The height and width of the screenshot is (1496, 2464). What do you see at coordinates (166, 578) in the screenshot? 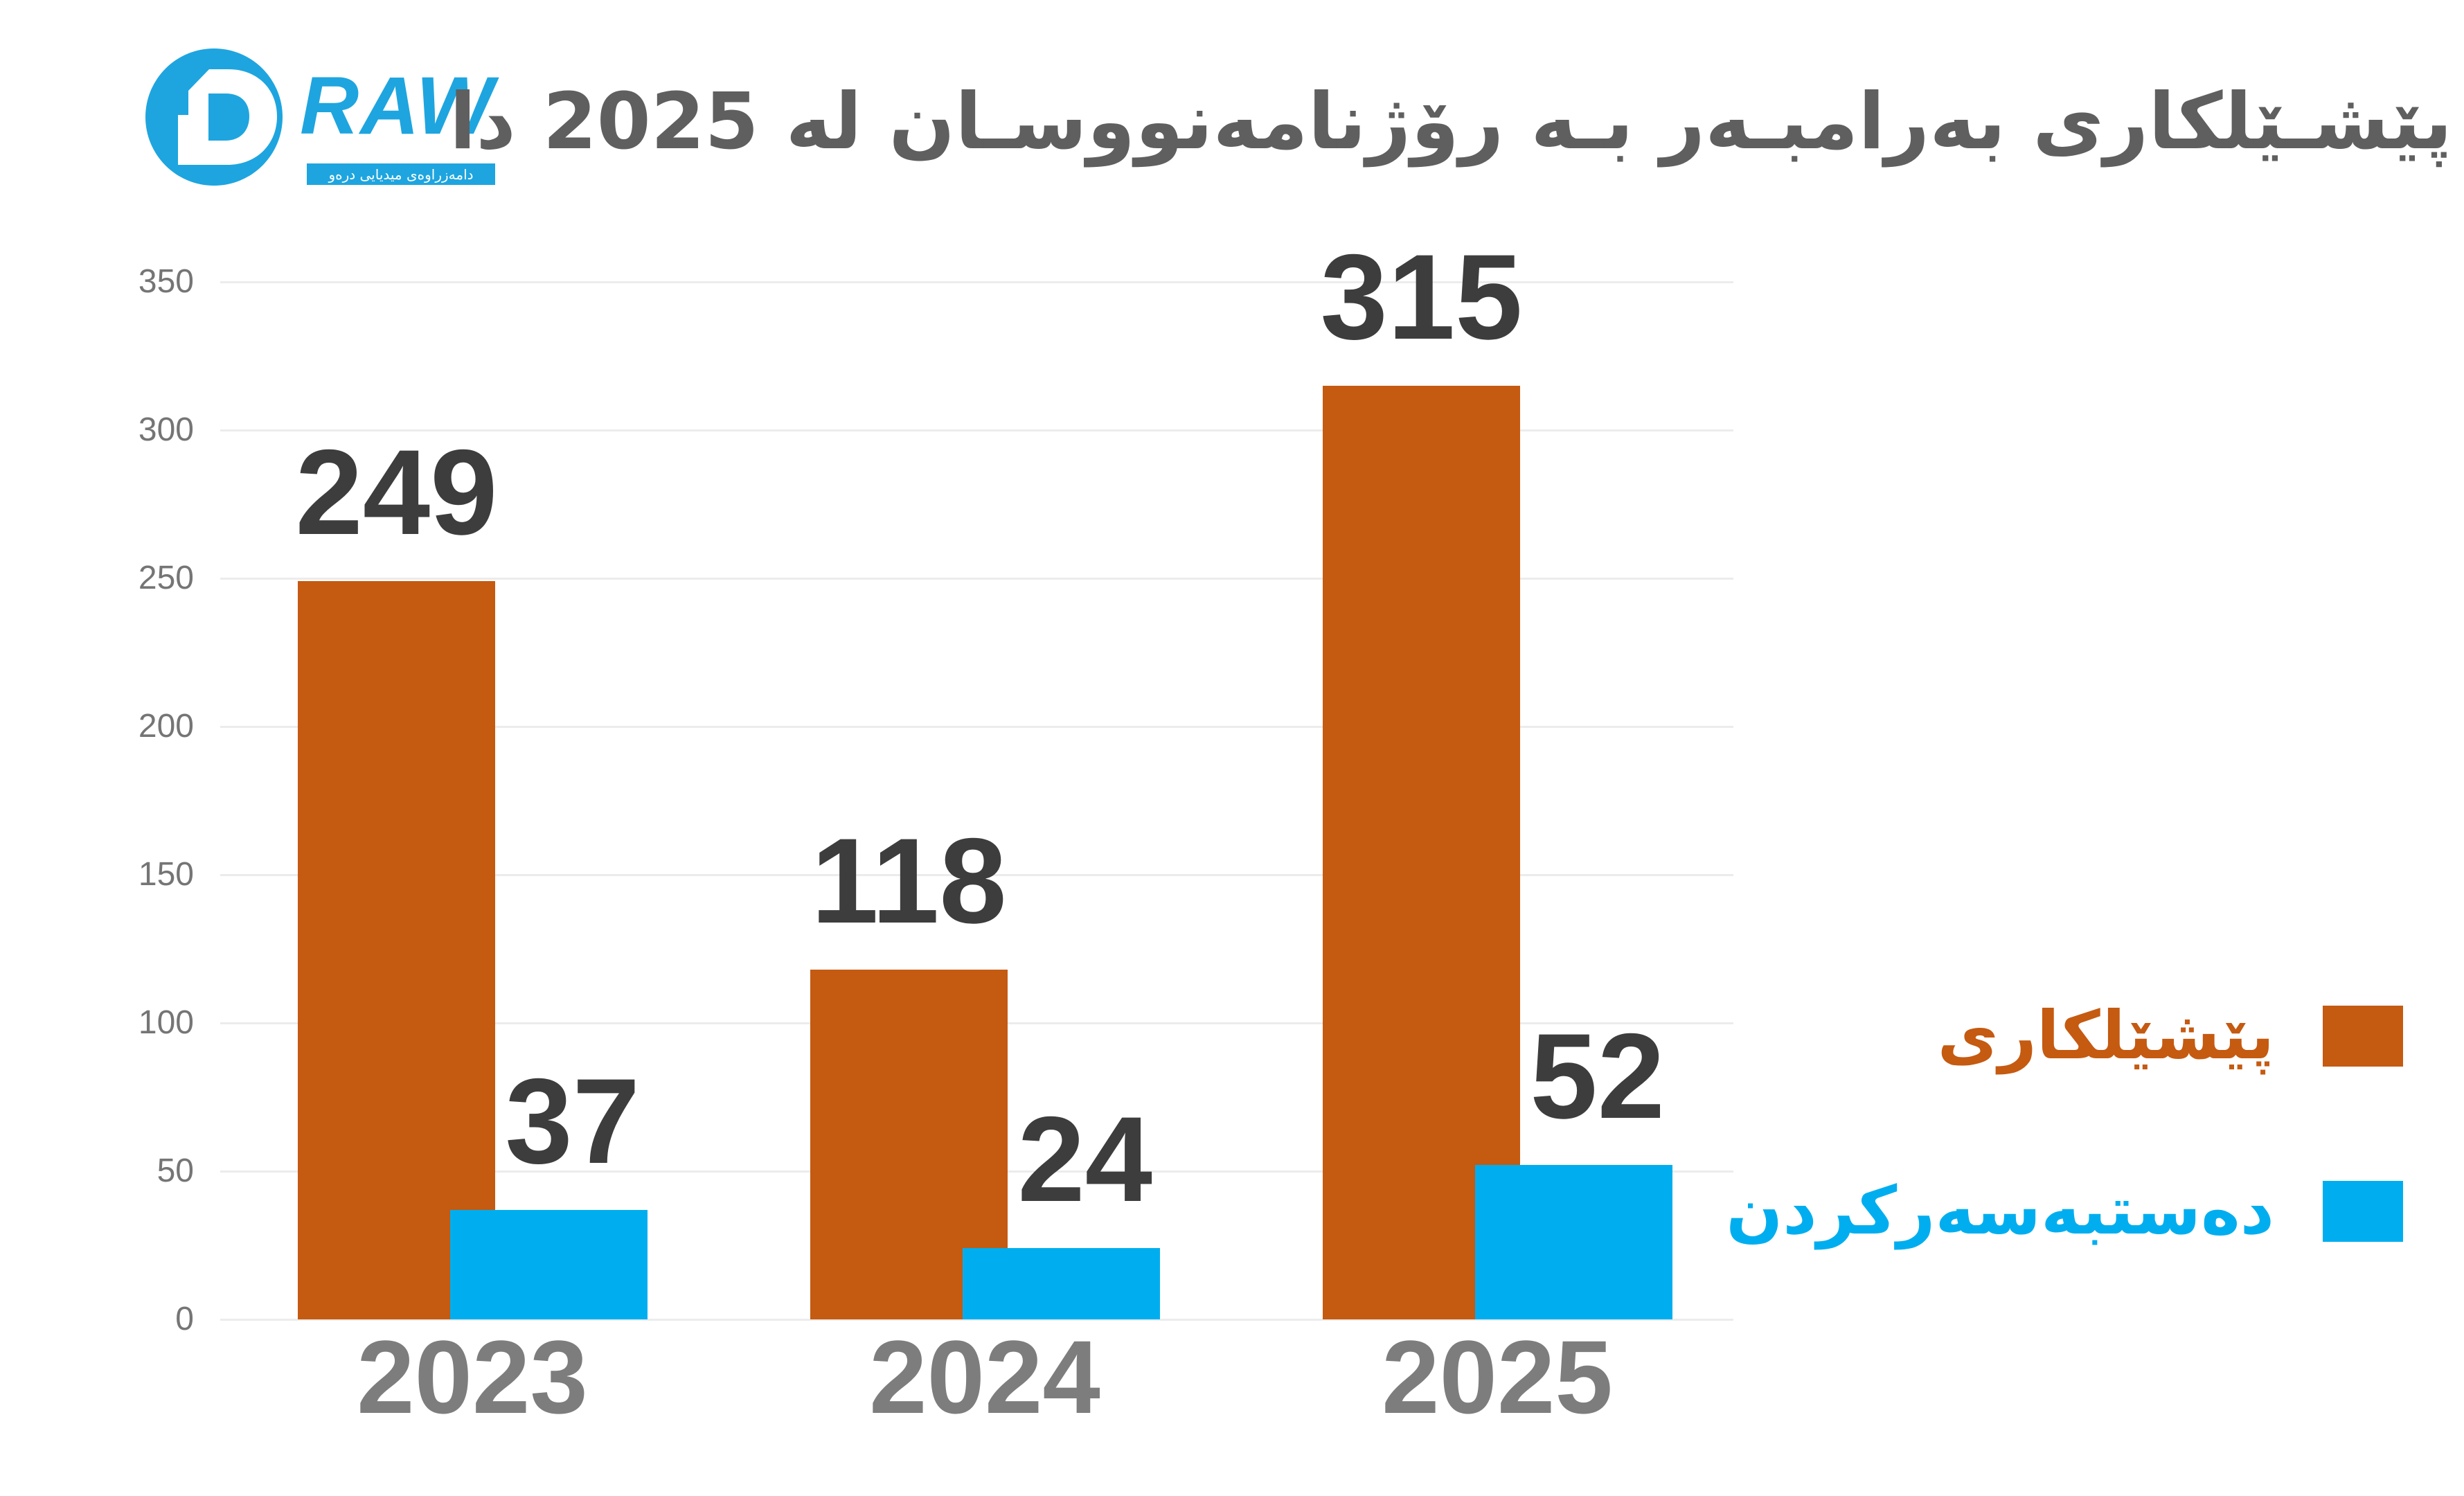
I see `y-axis-tick-label: 250` at bounding box center [166, 578].